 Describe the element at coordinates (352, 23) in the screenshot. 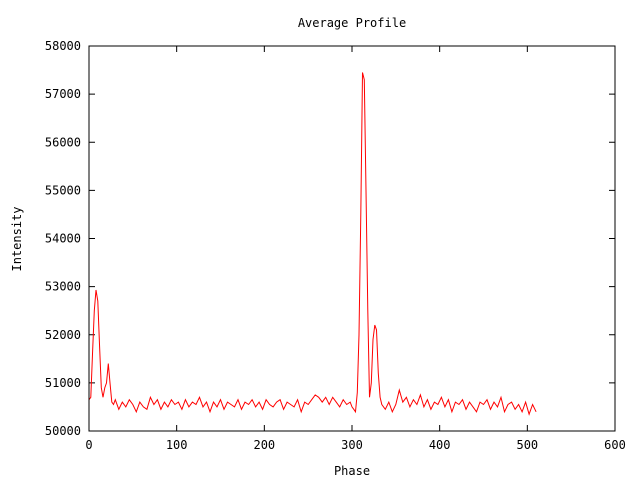

I see `chart-title: Average Profile` at that location.